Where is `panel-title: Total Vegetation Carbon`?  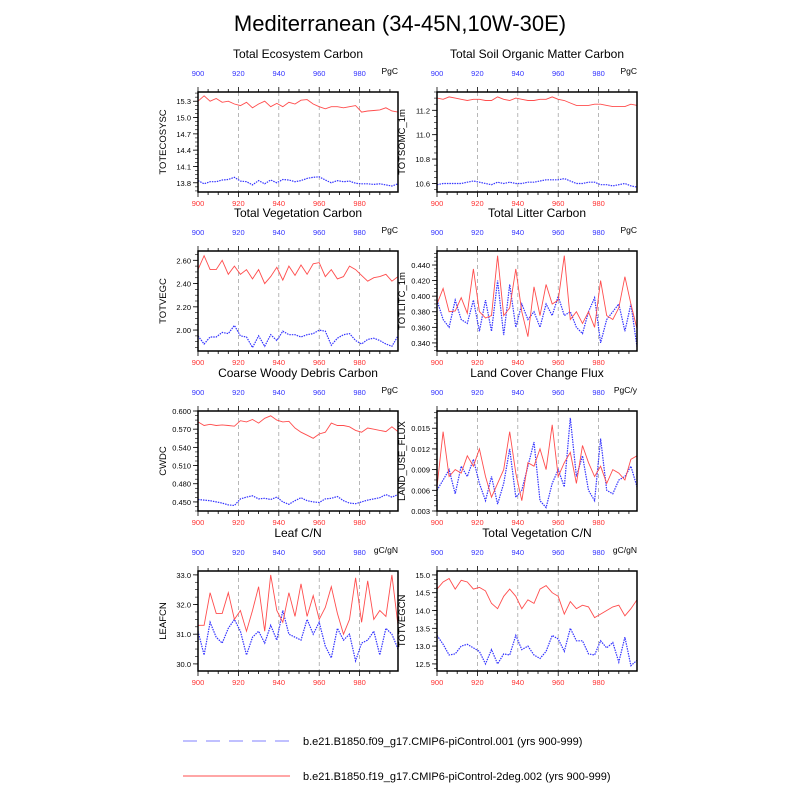
panel-title: Total Vegetation Carbon is located at coordinates (298, 213).